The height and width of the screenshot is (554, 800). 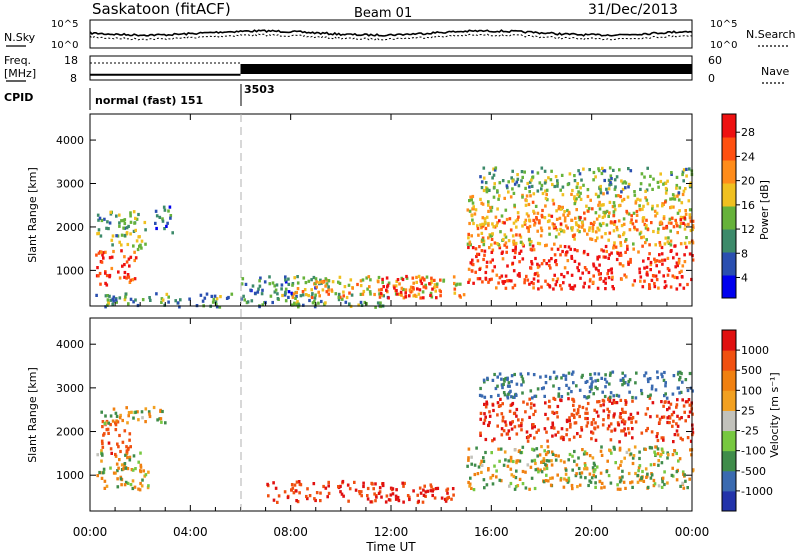 I want to click on freq-tick-bottom: 8, so click(x=73, y=78).